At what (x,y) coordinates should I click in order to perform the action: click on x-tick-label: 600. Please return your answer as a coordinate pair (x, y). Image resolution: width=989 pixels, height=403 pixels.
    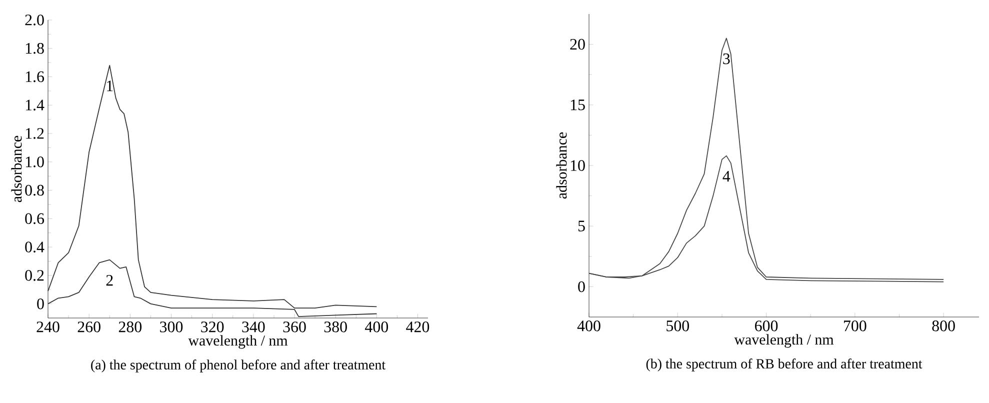
    Looking at the image, I should click on (766, 326).